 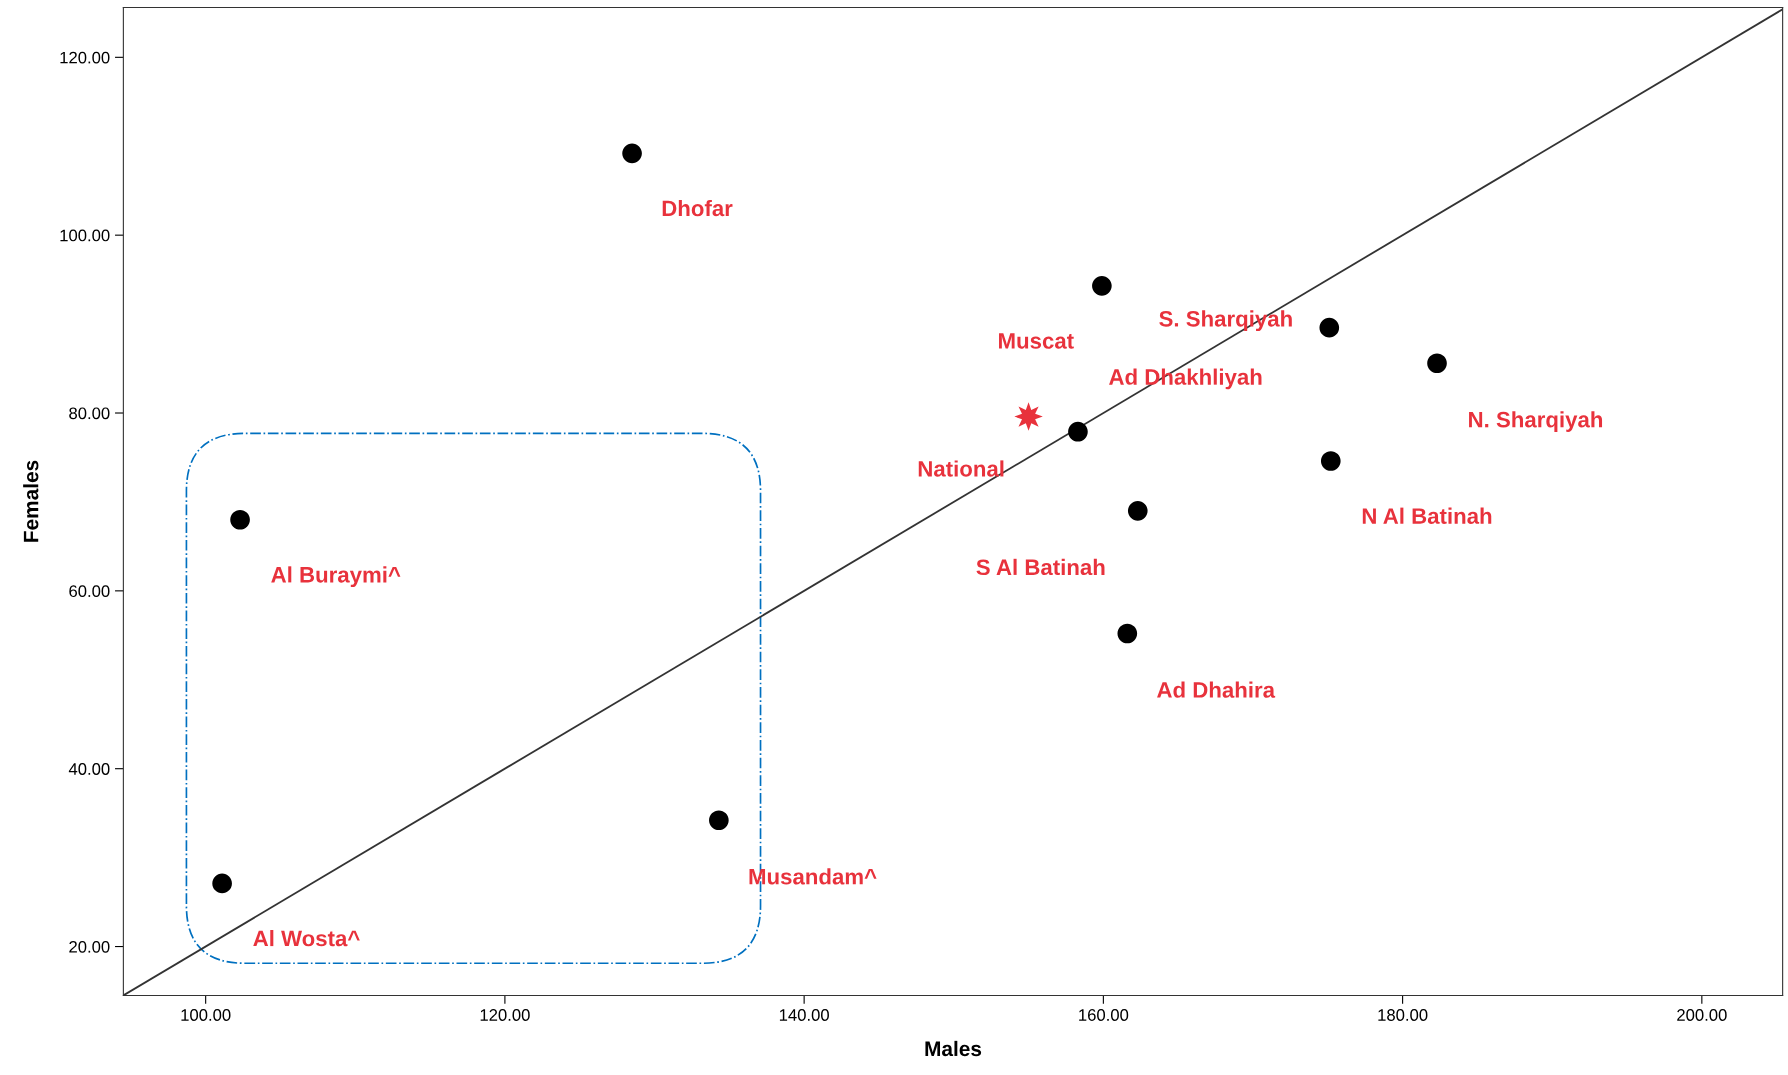 I want to click on x-tick-label: 120.00, so click(x=505, y=1015).